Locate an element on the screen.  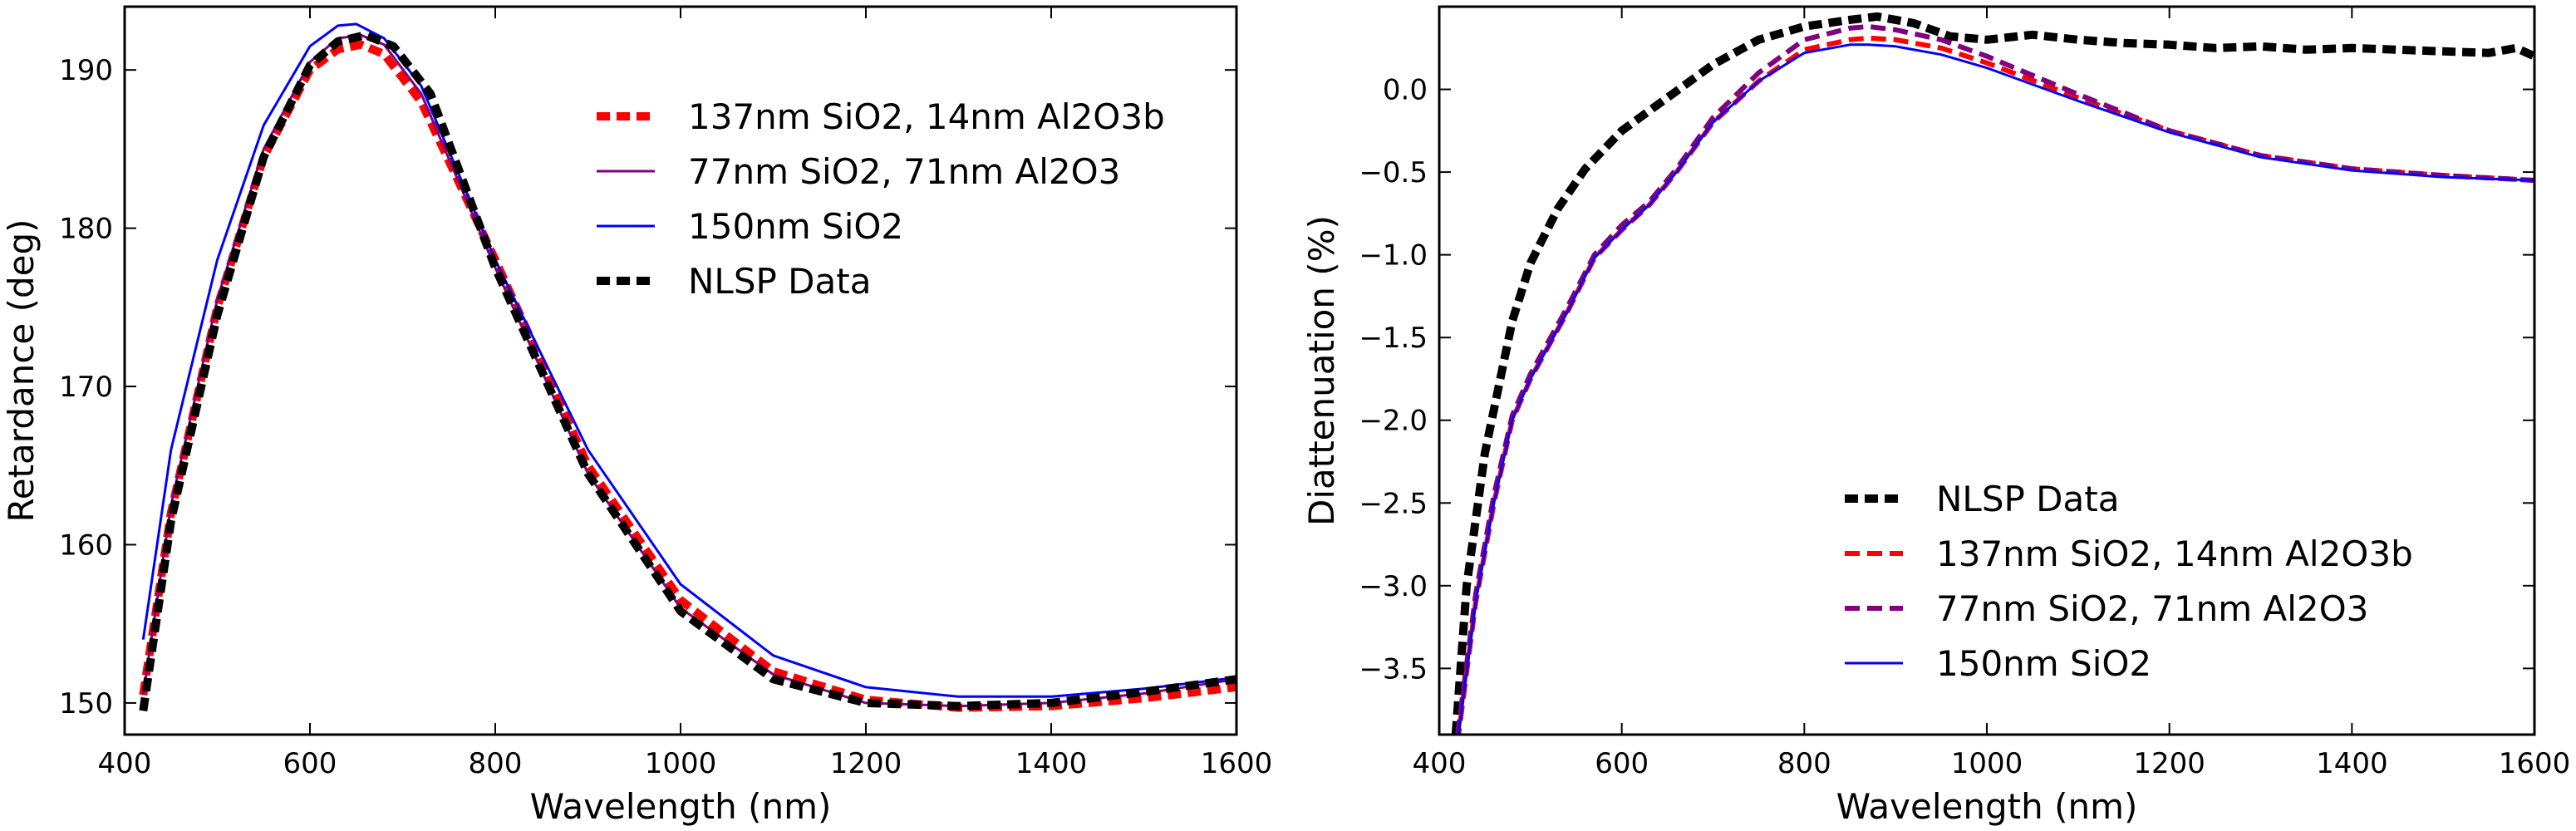
retardance-legend-label-2: 77nm SiO2, 71nm Al2O3 is located at coordinates (904, 171).